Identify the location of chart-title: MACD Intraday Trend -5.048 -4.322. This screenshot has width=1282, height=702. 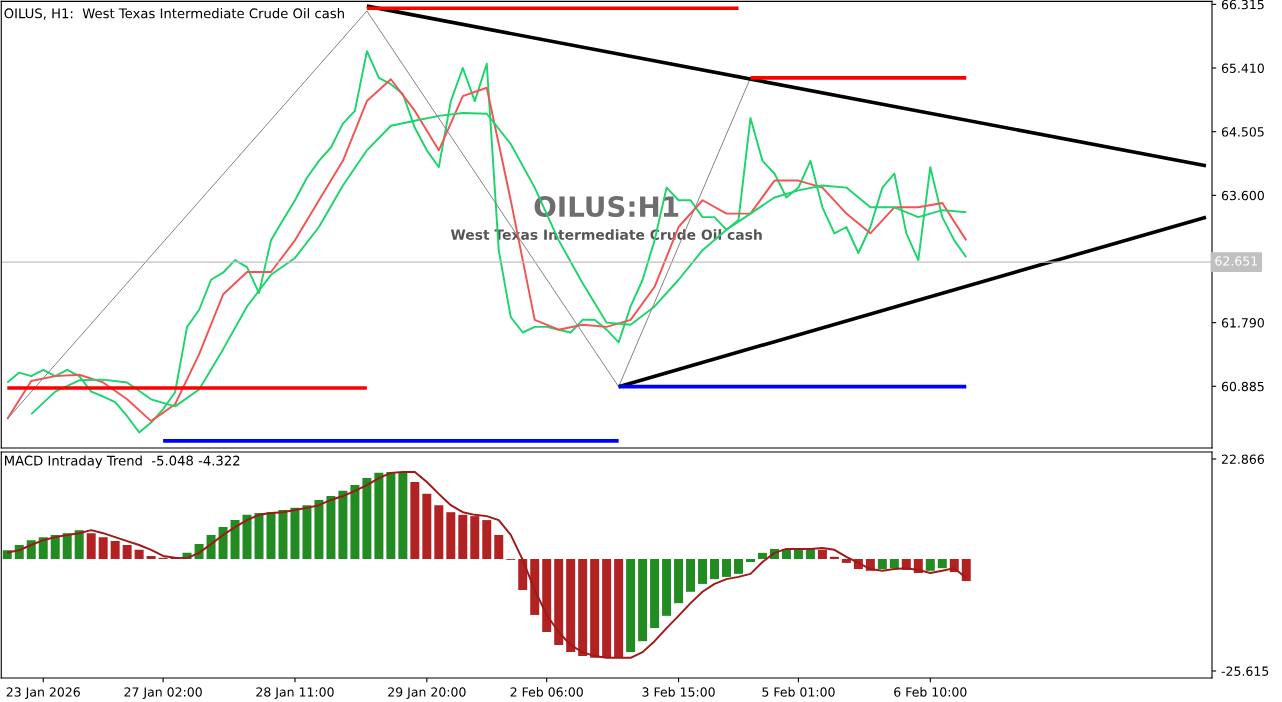
(122, 462).